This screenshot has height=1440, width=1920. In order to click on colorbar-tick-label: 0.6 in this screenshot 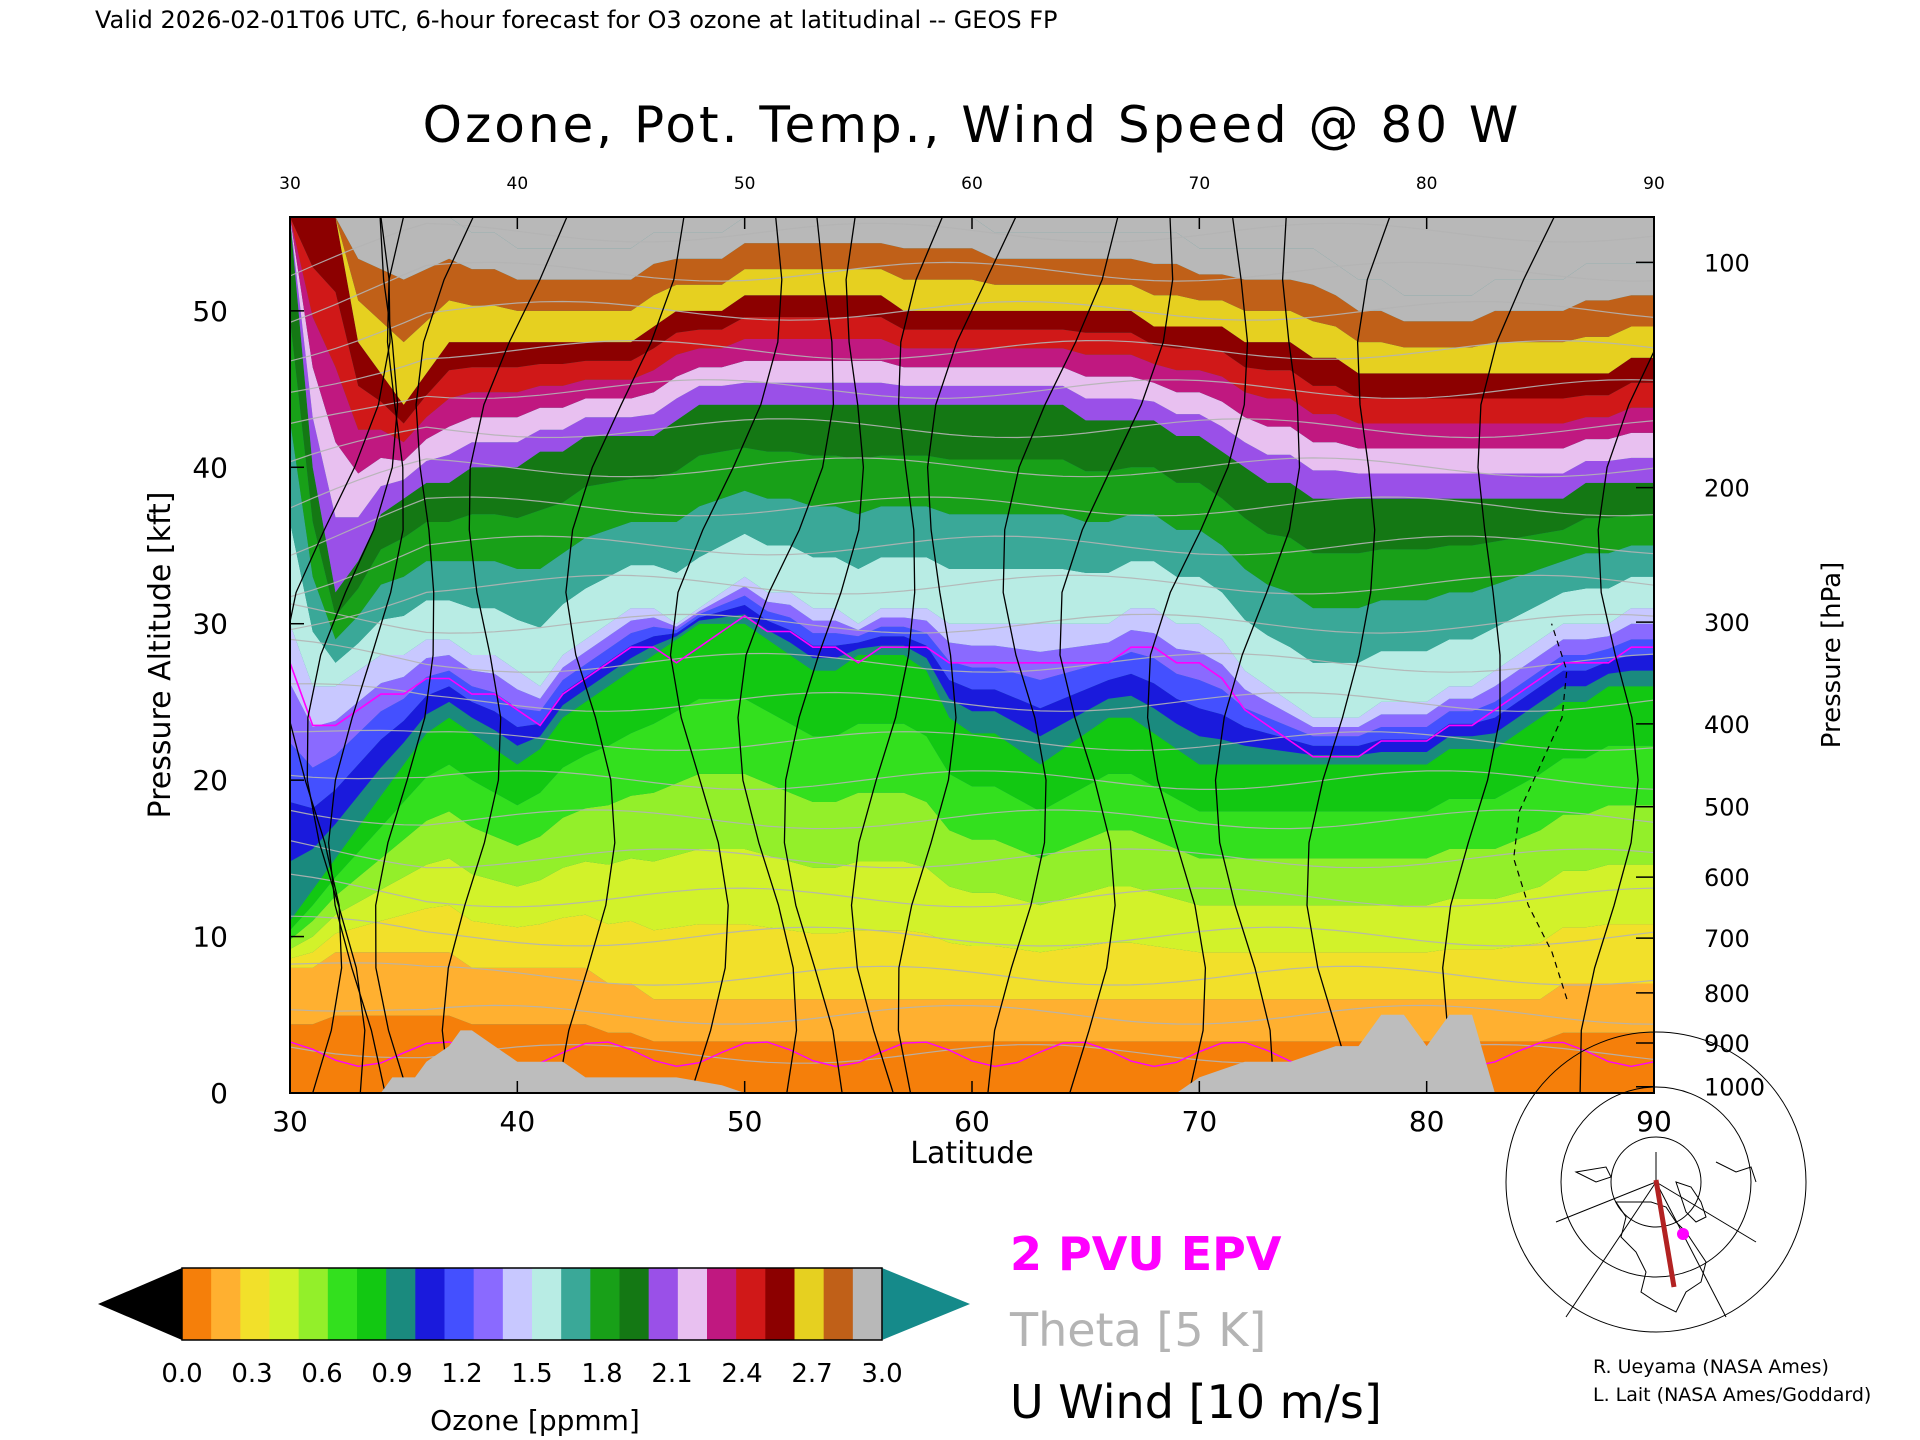, I will do `click(321, 1374)`.